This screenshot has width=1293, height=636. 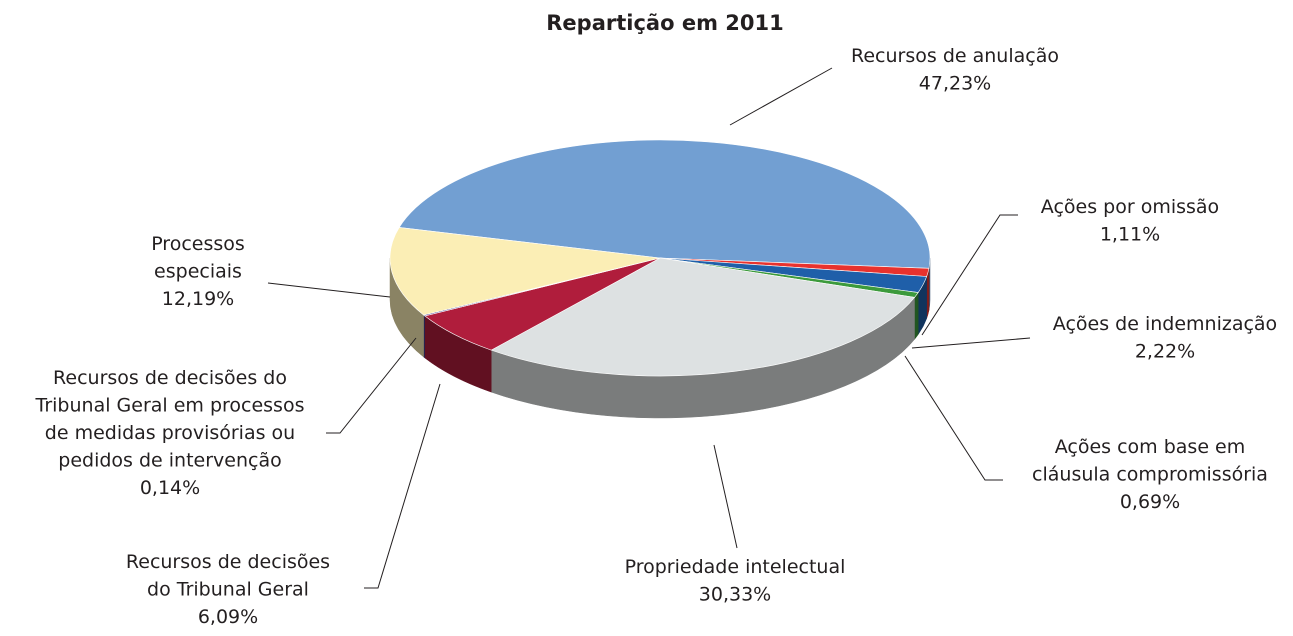 What do you see at coordinates (1130, 235) in the screenshot?
I see `value-label: 1,11%` at bounding box center [1130, 235].